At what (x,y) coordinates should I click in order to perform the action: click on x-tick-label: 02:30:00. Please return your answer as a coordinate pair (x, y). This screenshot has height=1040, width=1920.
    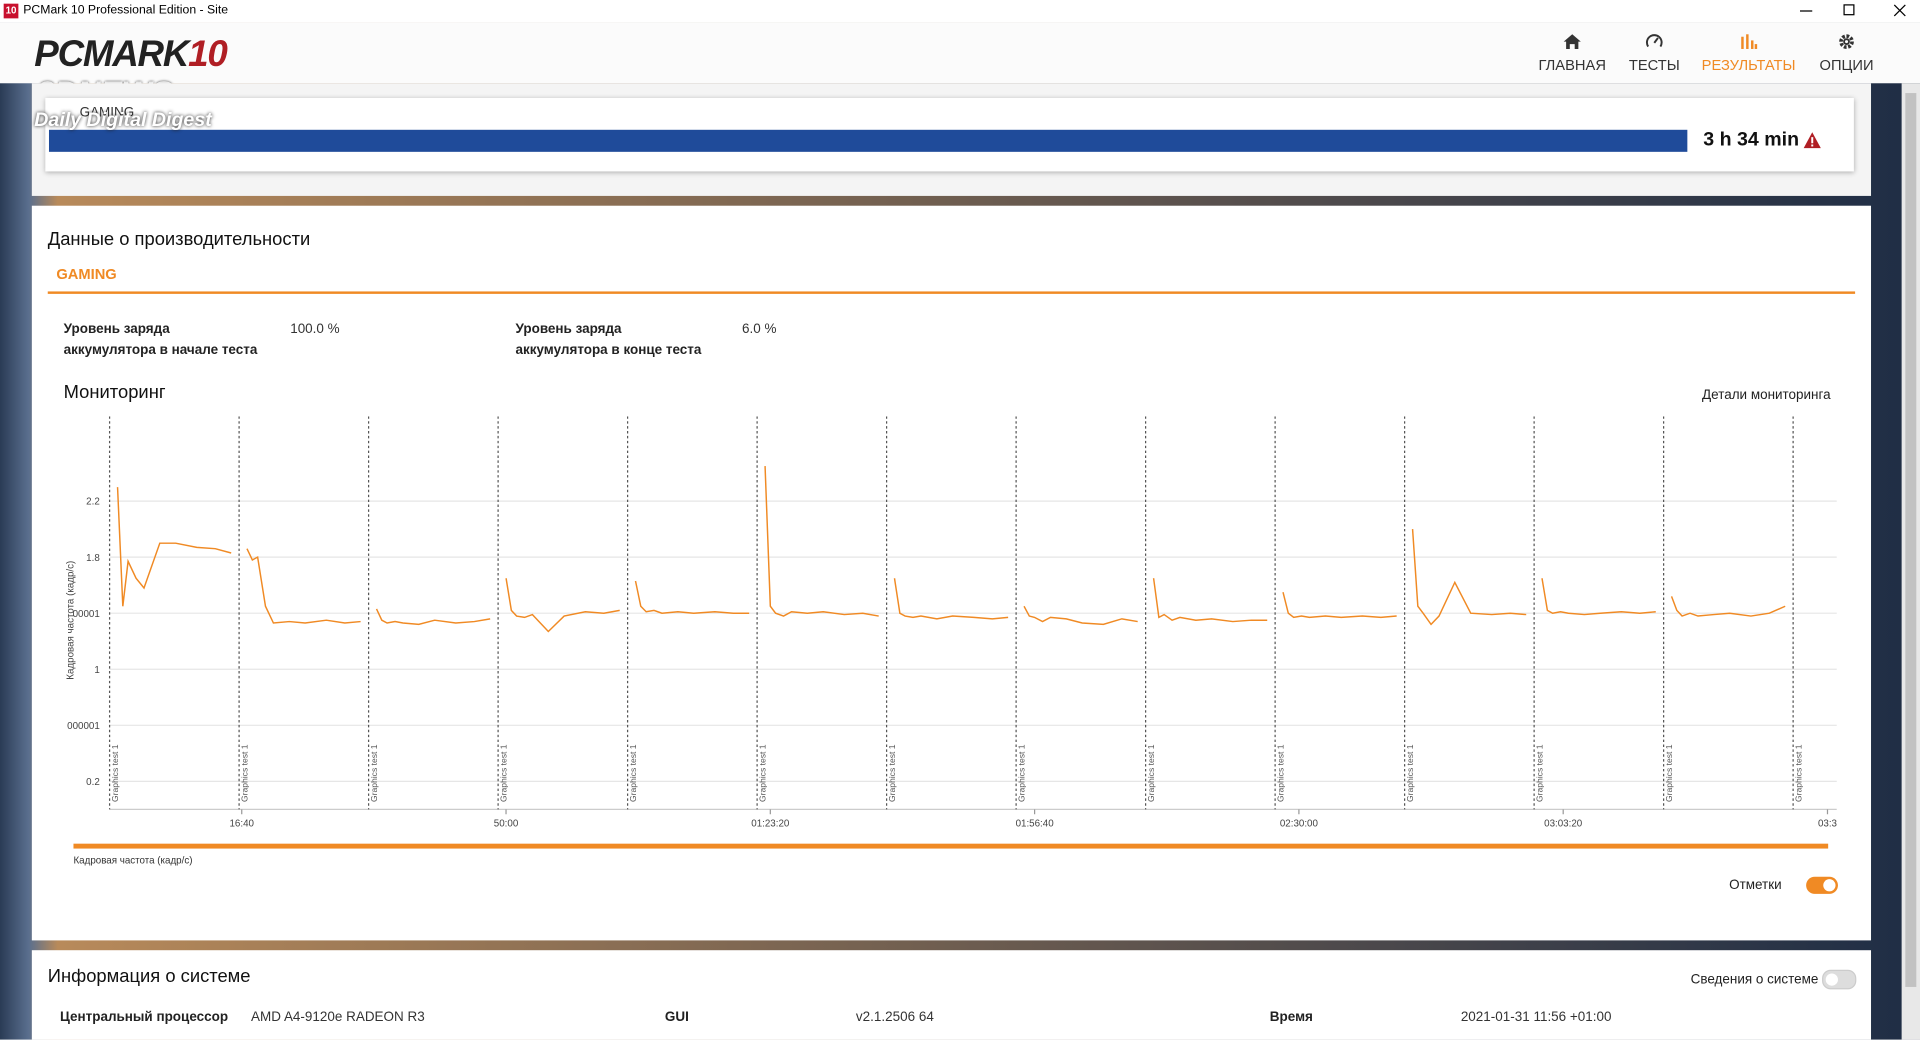
    Looking at the image, I should click on (1299, 824).